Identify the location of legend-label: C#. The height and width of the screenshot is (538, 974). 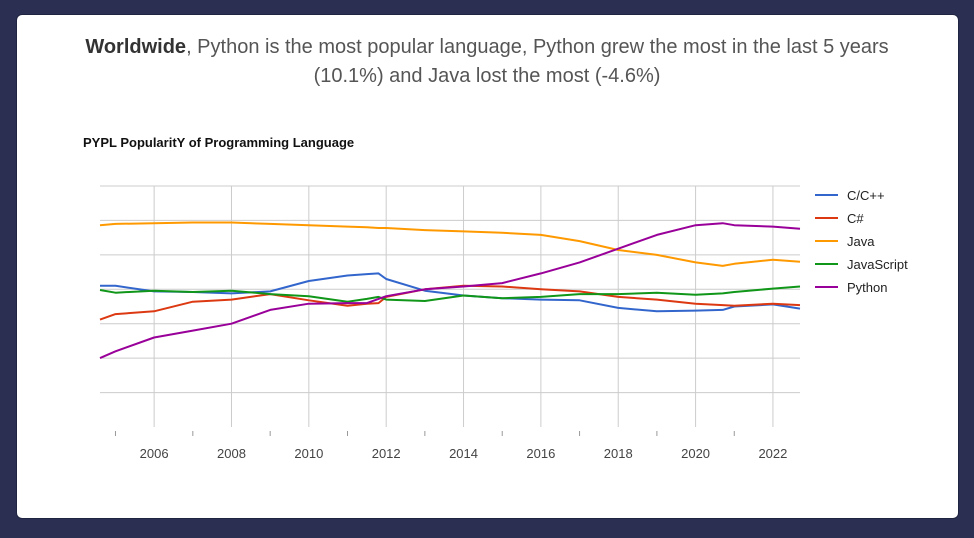
(855, 218).